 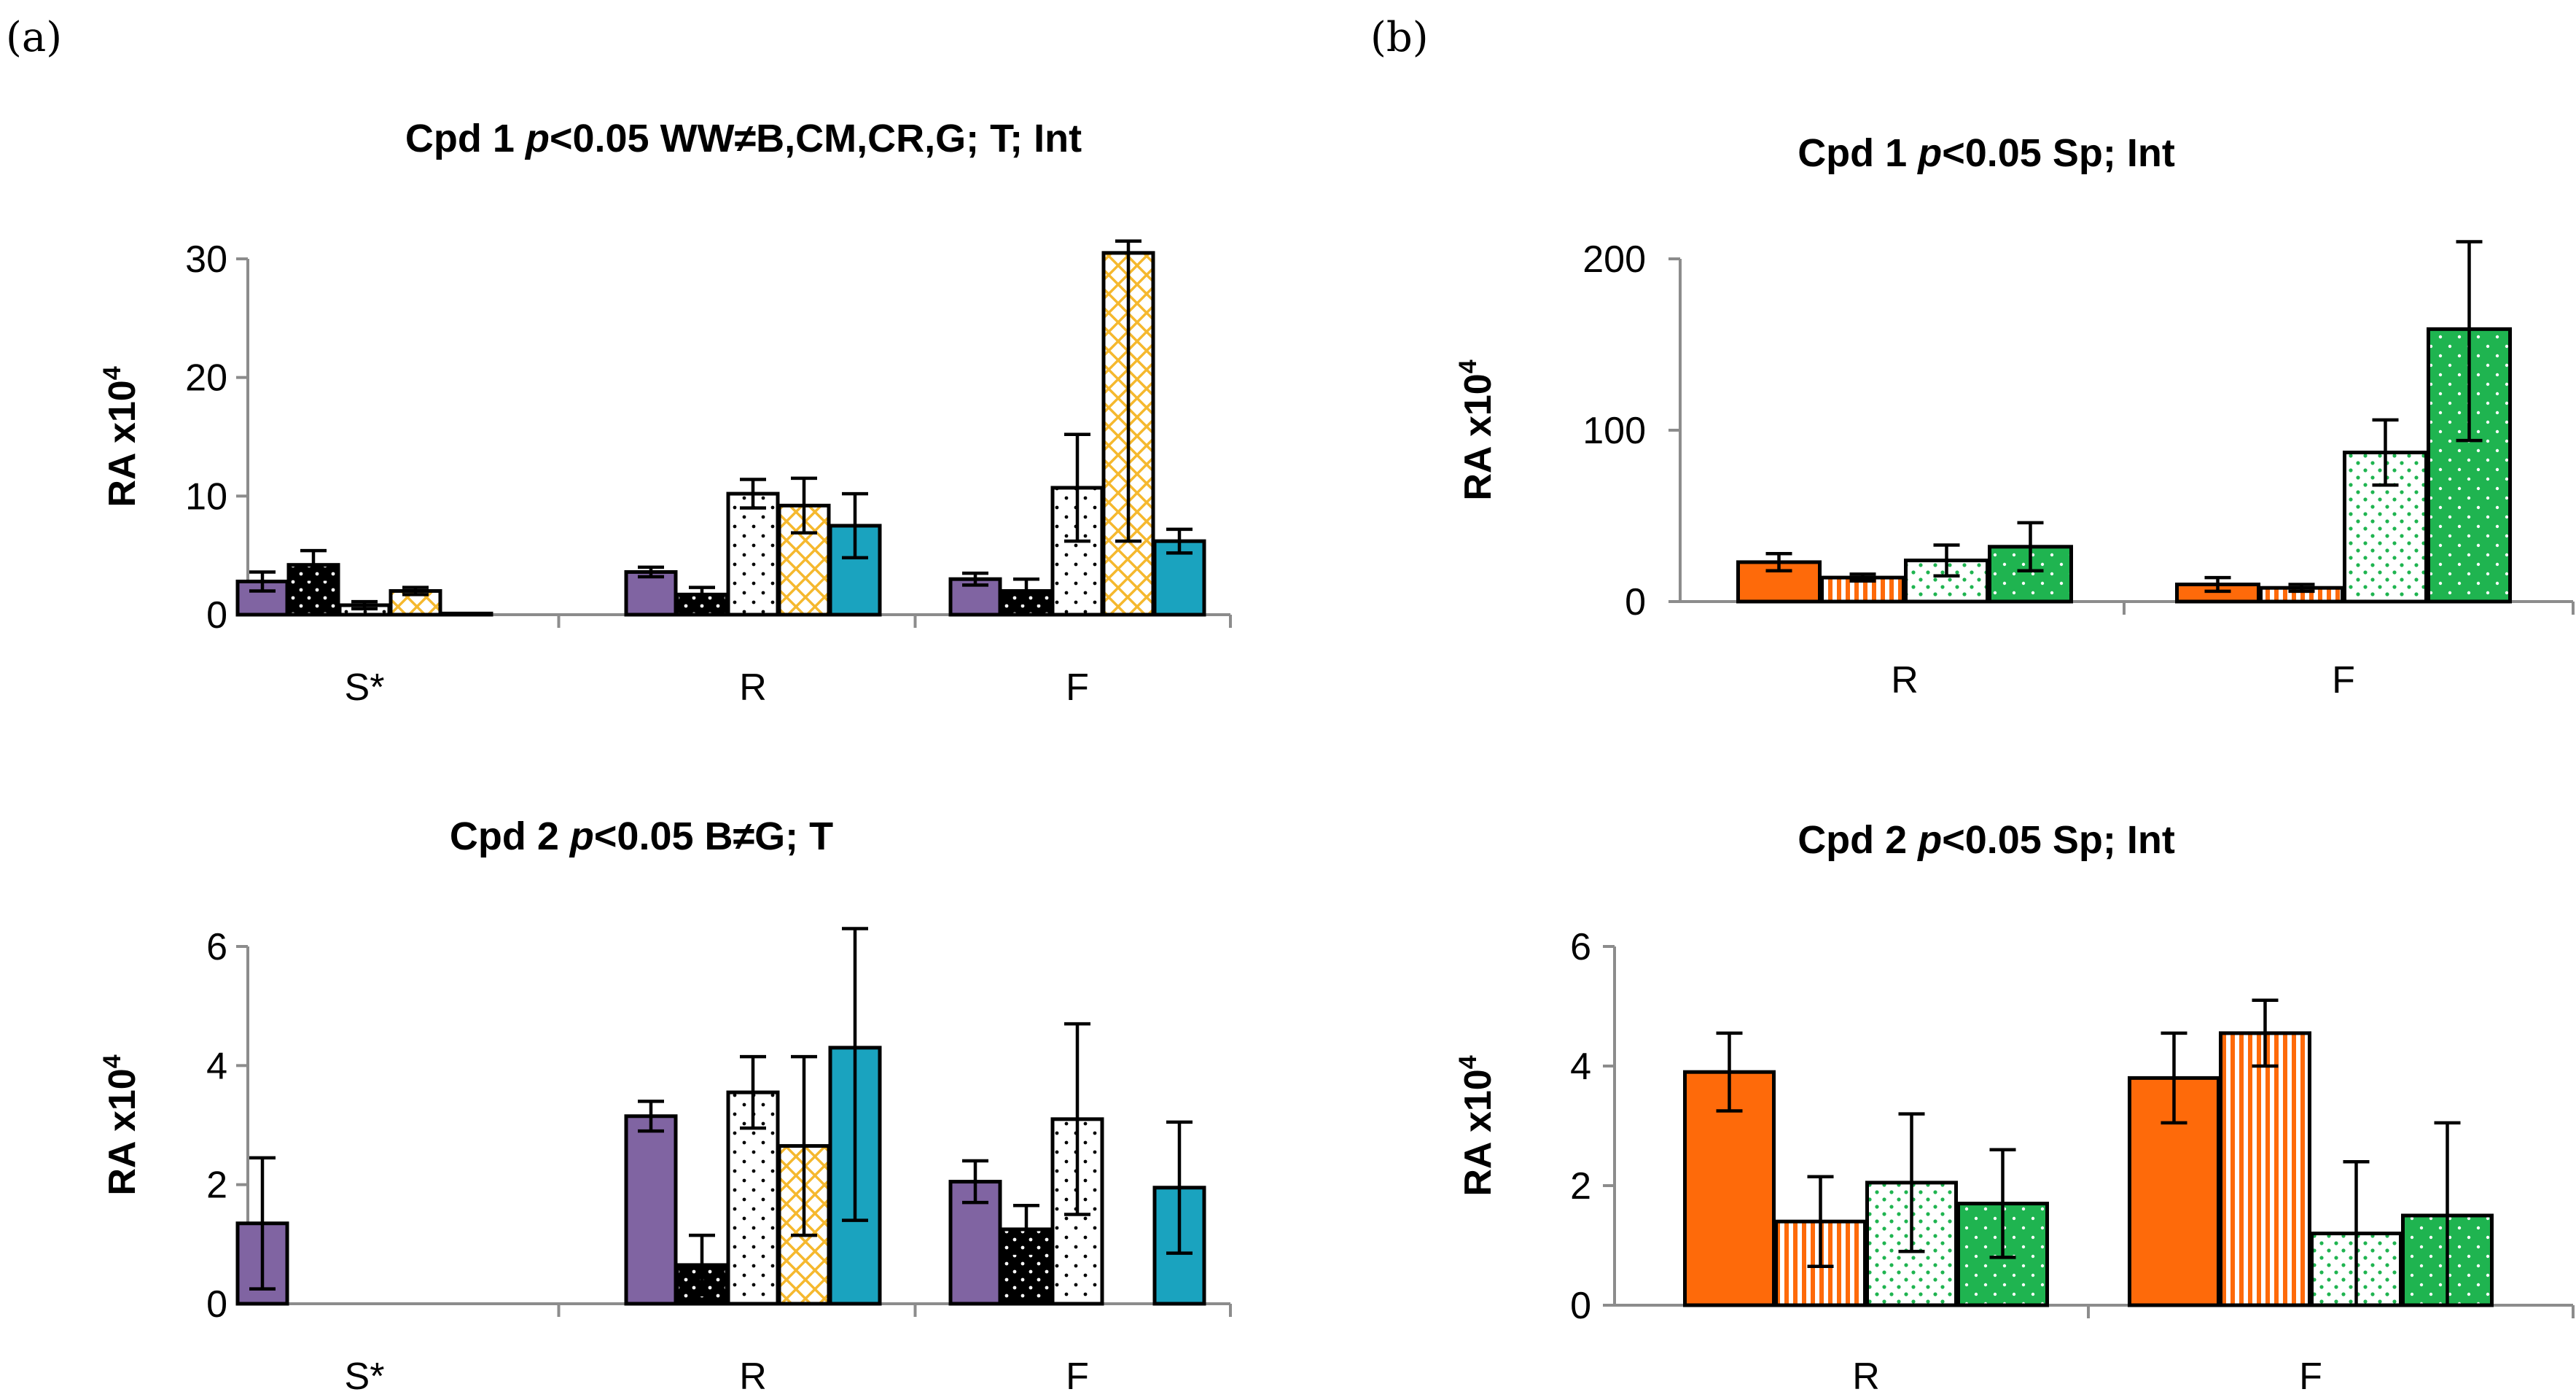 What do you see at coordinates (34, 37) in the screenshot?
I see `panel-label-a: (a)` at bounding box center [34, 37].